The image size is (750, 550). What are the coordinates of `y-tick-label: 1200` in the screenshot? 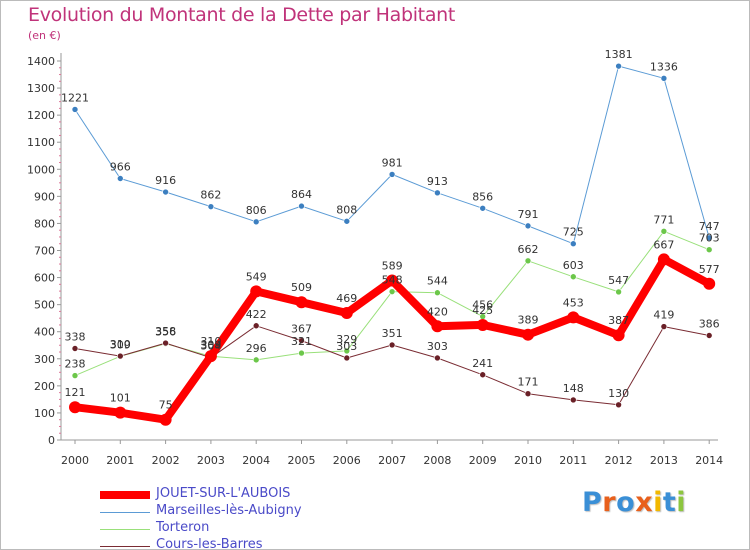 It's located at (41, 115).